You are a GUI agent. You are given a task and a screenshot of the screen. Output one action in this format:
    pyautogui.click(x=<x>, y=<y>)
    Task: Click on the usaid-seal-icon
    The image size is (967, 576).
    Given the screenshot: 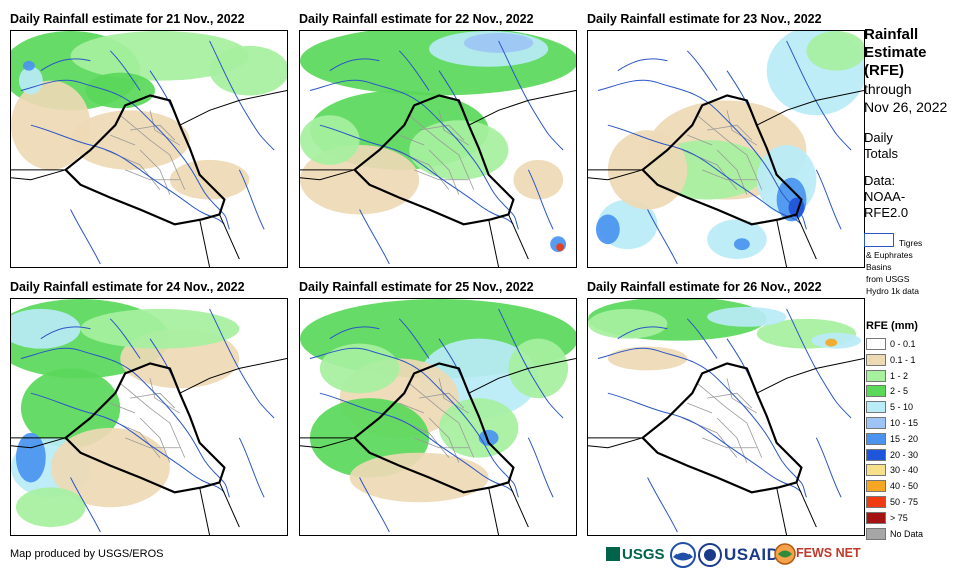 What is the action you would take?
    pyautogui.click(x=710, y=555)
    